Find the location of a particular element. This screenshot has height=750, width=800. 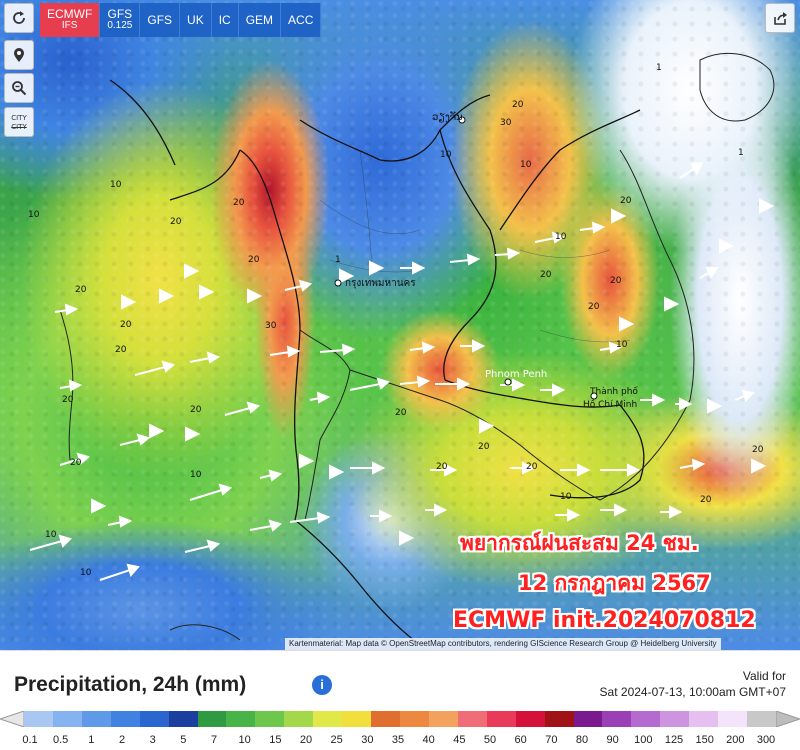

share-button is located at coordinates (780, 18).